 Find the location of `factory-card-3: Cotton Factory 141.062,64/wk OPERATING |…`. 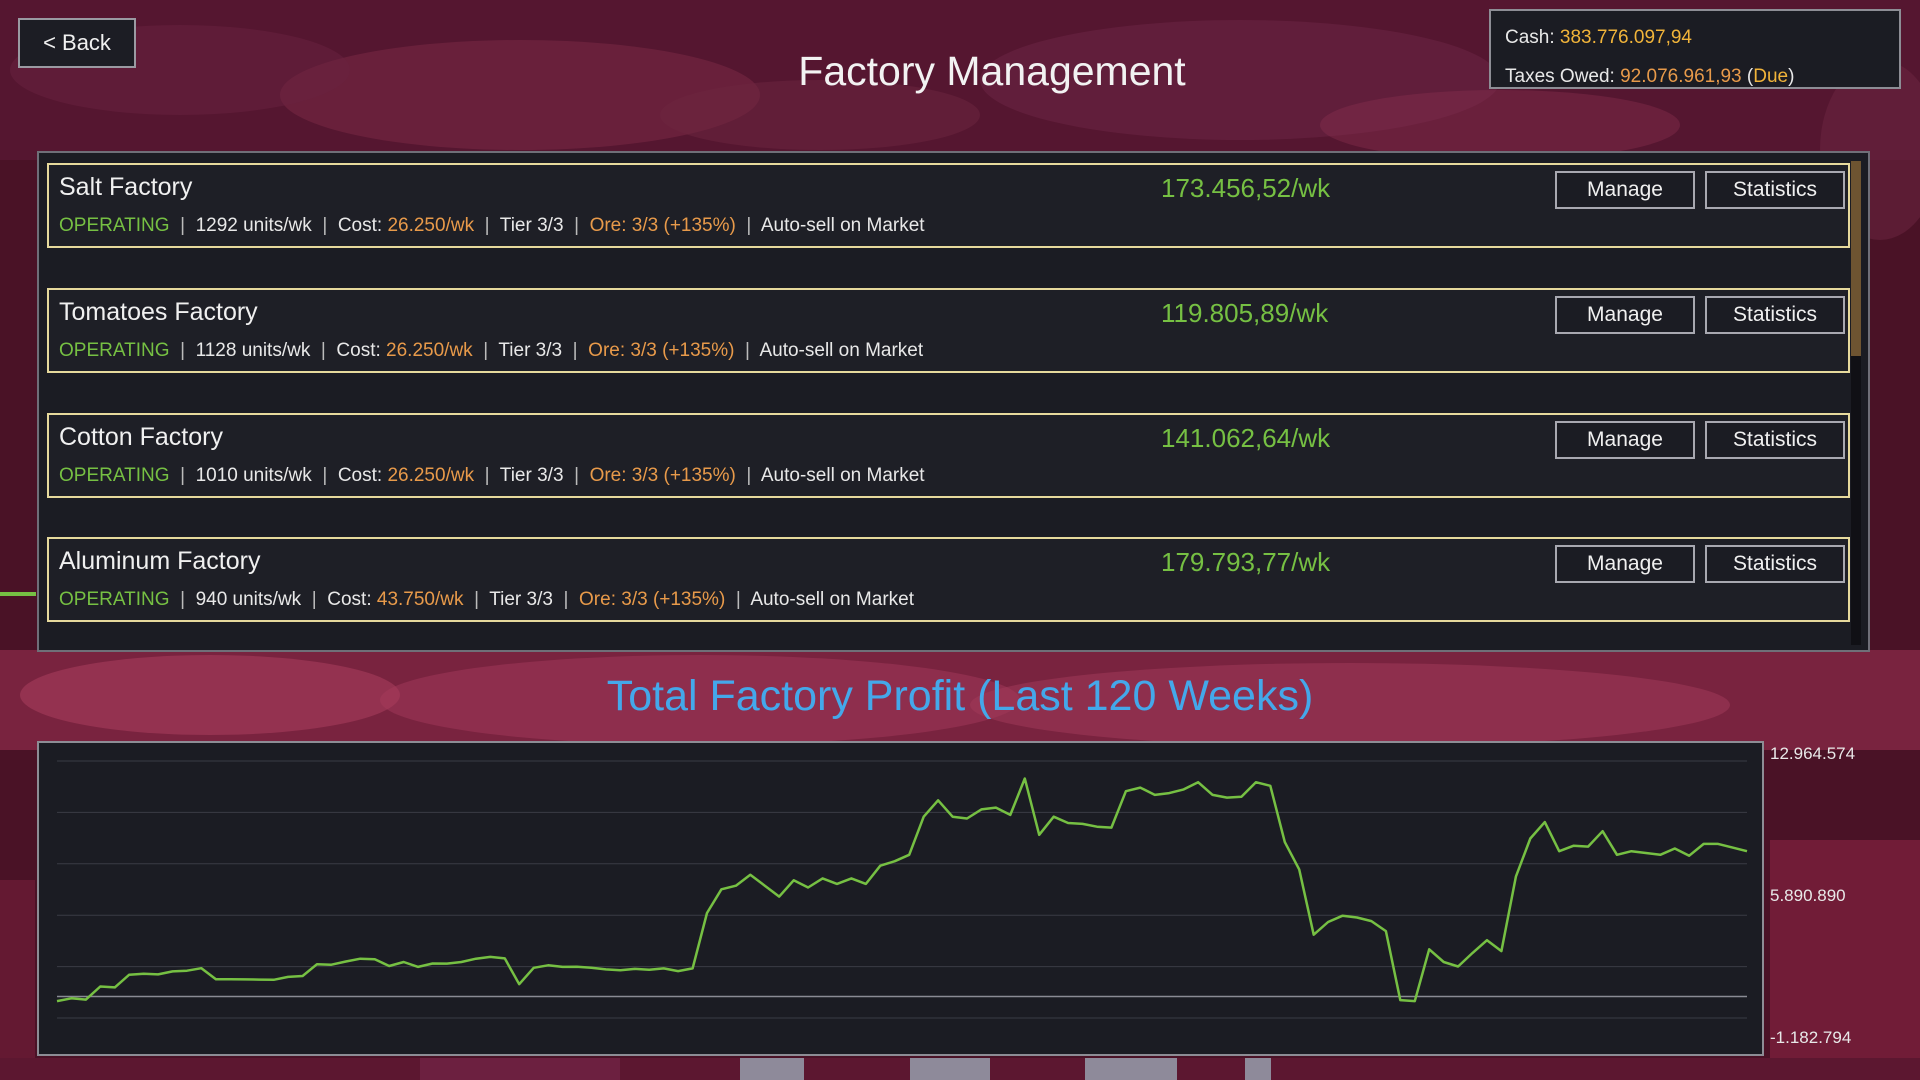

factory-card-3: Cotton Factory 141.062,64/wk OPERATING |… is located at coordinates (948, 455).